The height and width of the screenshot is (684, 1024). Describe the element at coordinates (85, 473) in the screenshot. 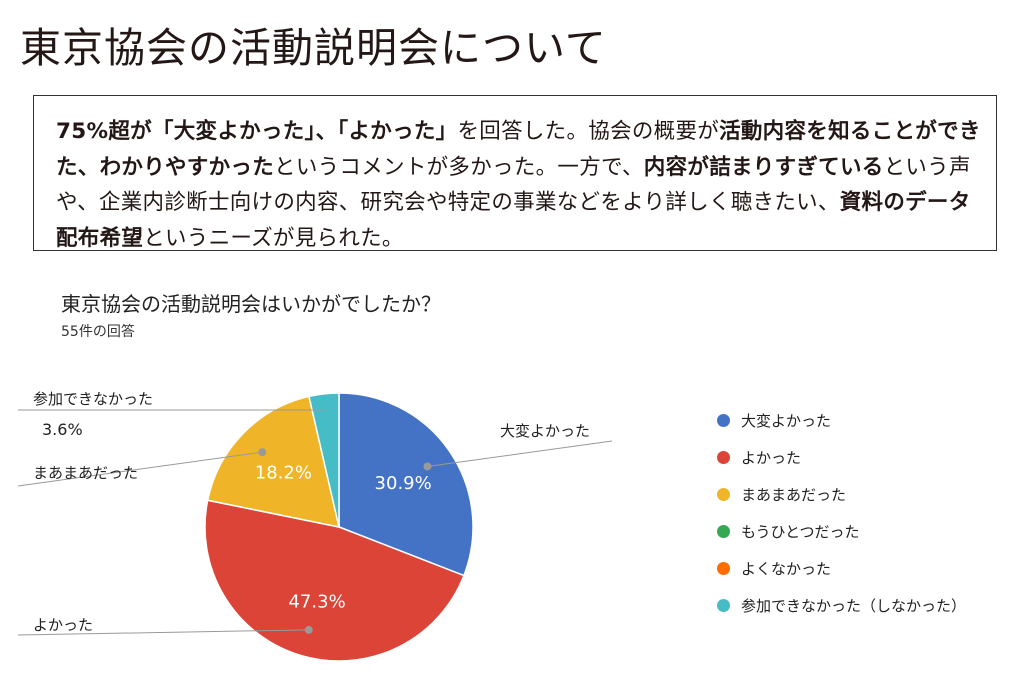

I see `callout-label-2: まあまあだった` at that location.